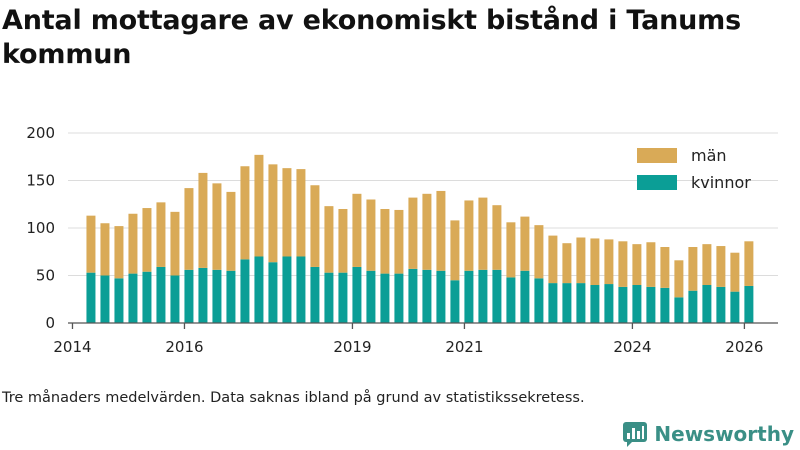 Image resolution: width=800 pixels, height=450 pixels. Describe the element at coordinates (464, 347) in the screenshot. I see `x-tick-label: 2021` at that location.